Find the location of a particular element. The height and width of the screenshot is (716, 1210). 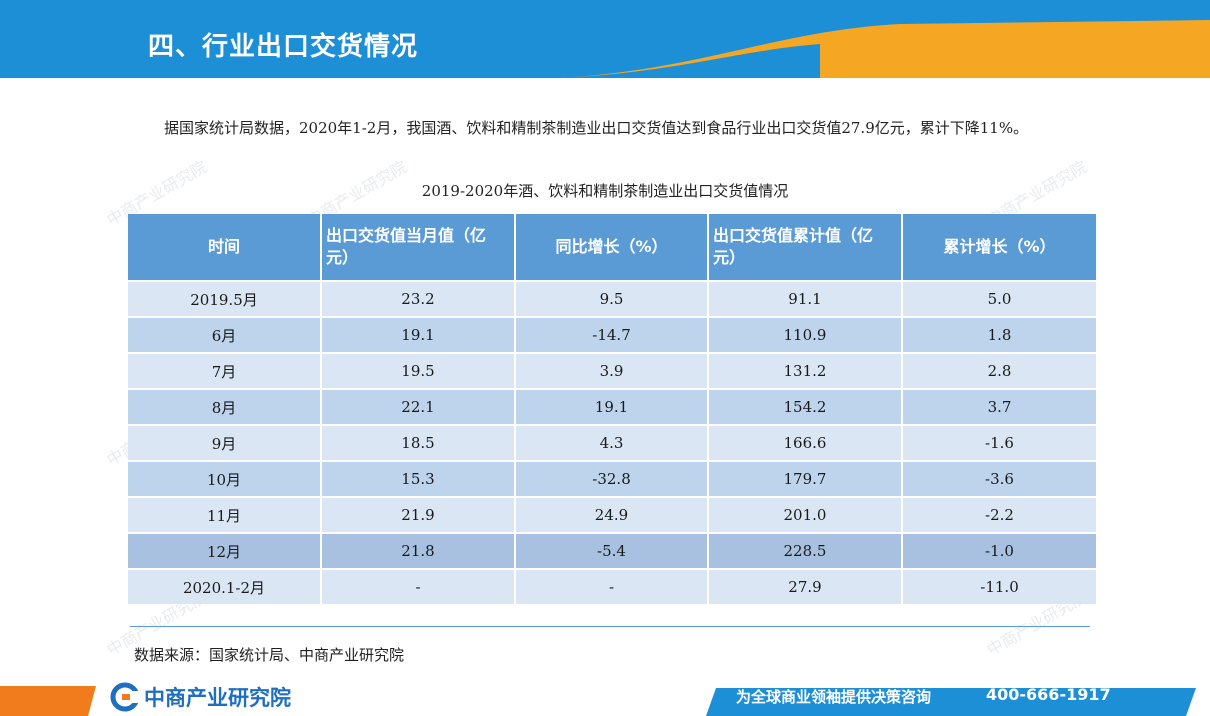

column-header: 时间 is located at coordinates (225, 247).